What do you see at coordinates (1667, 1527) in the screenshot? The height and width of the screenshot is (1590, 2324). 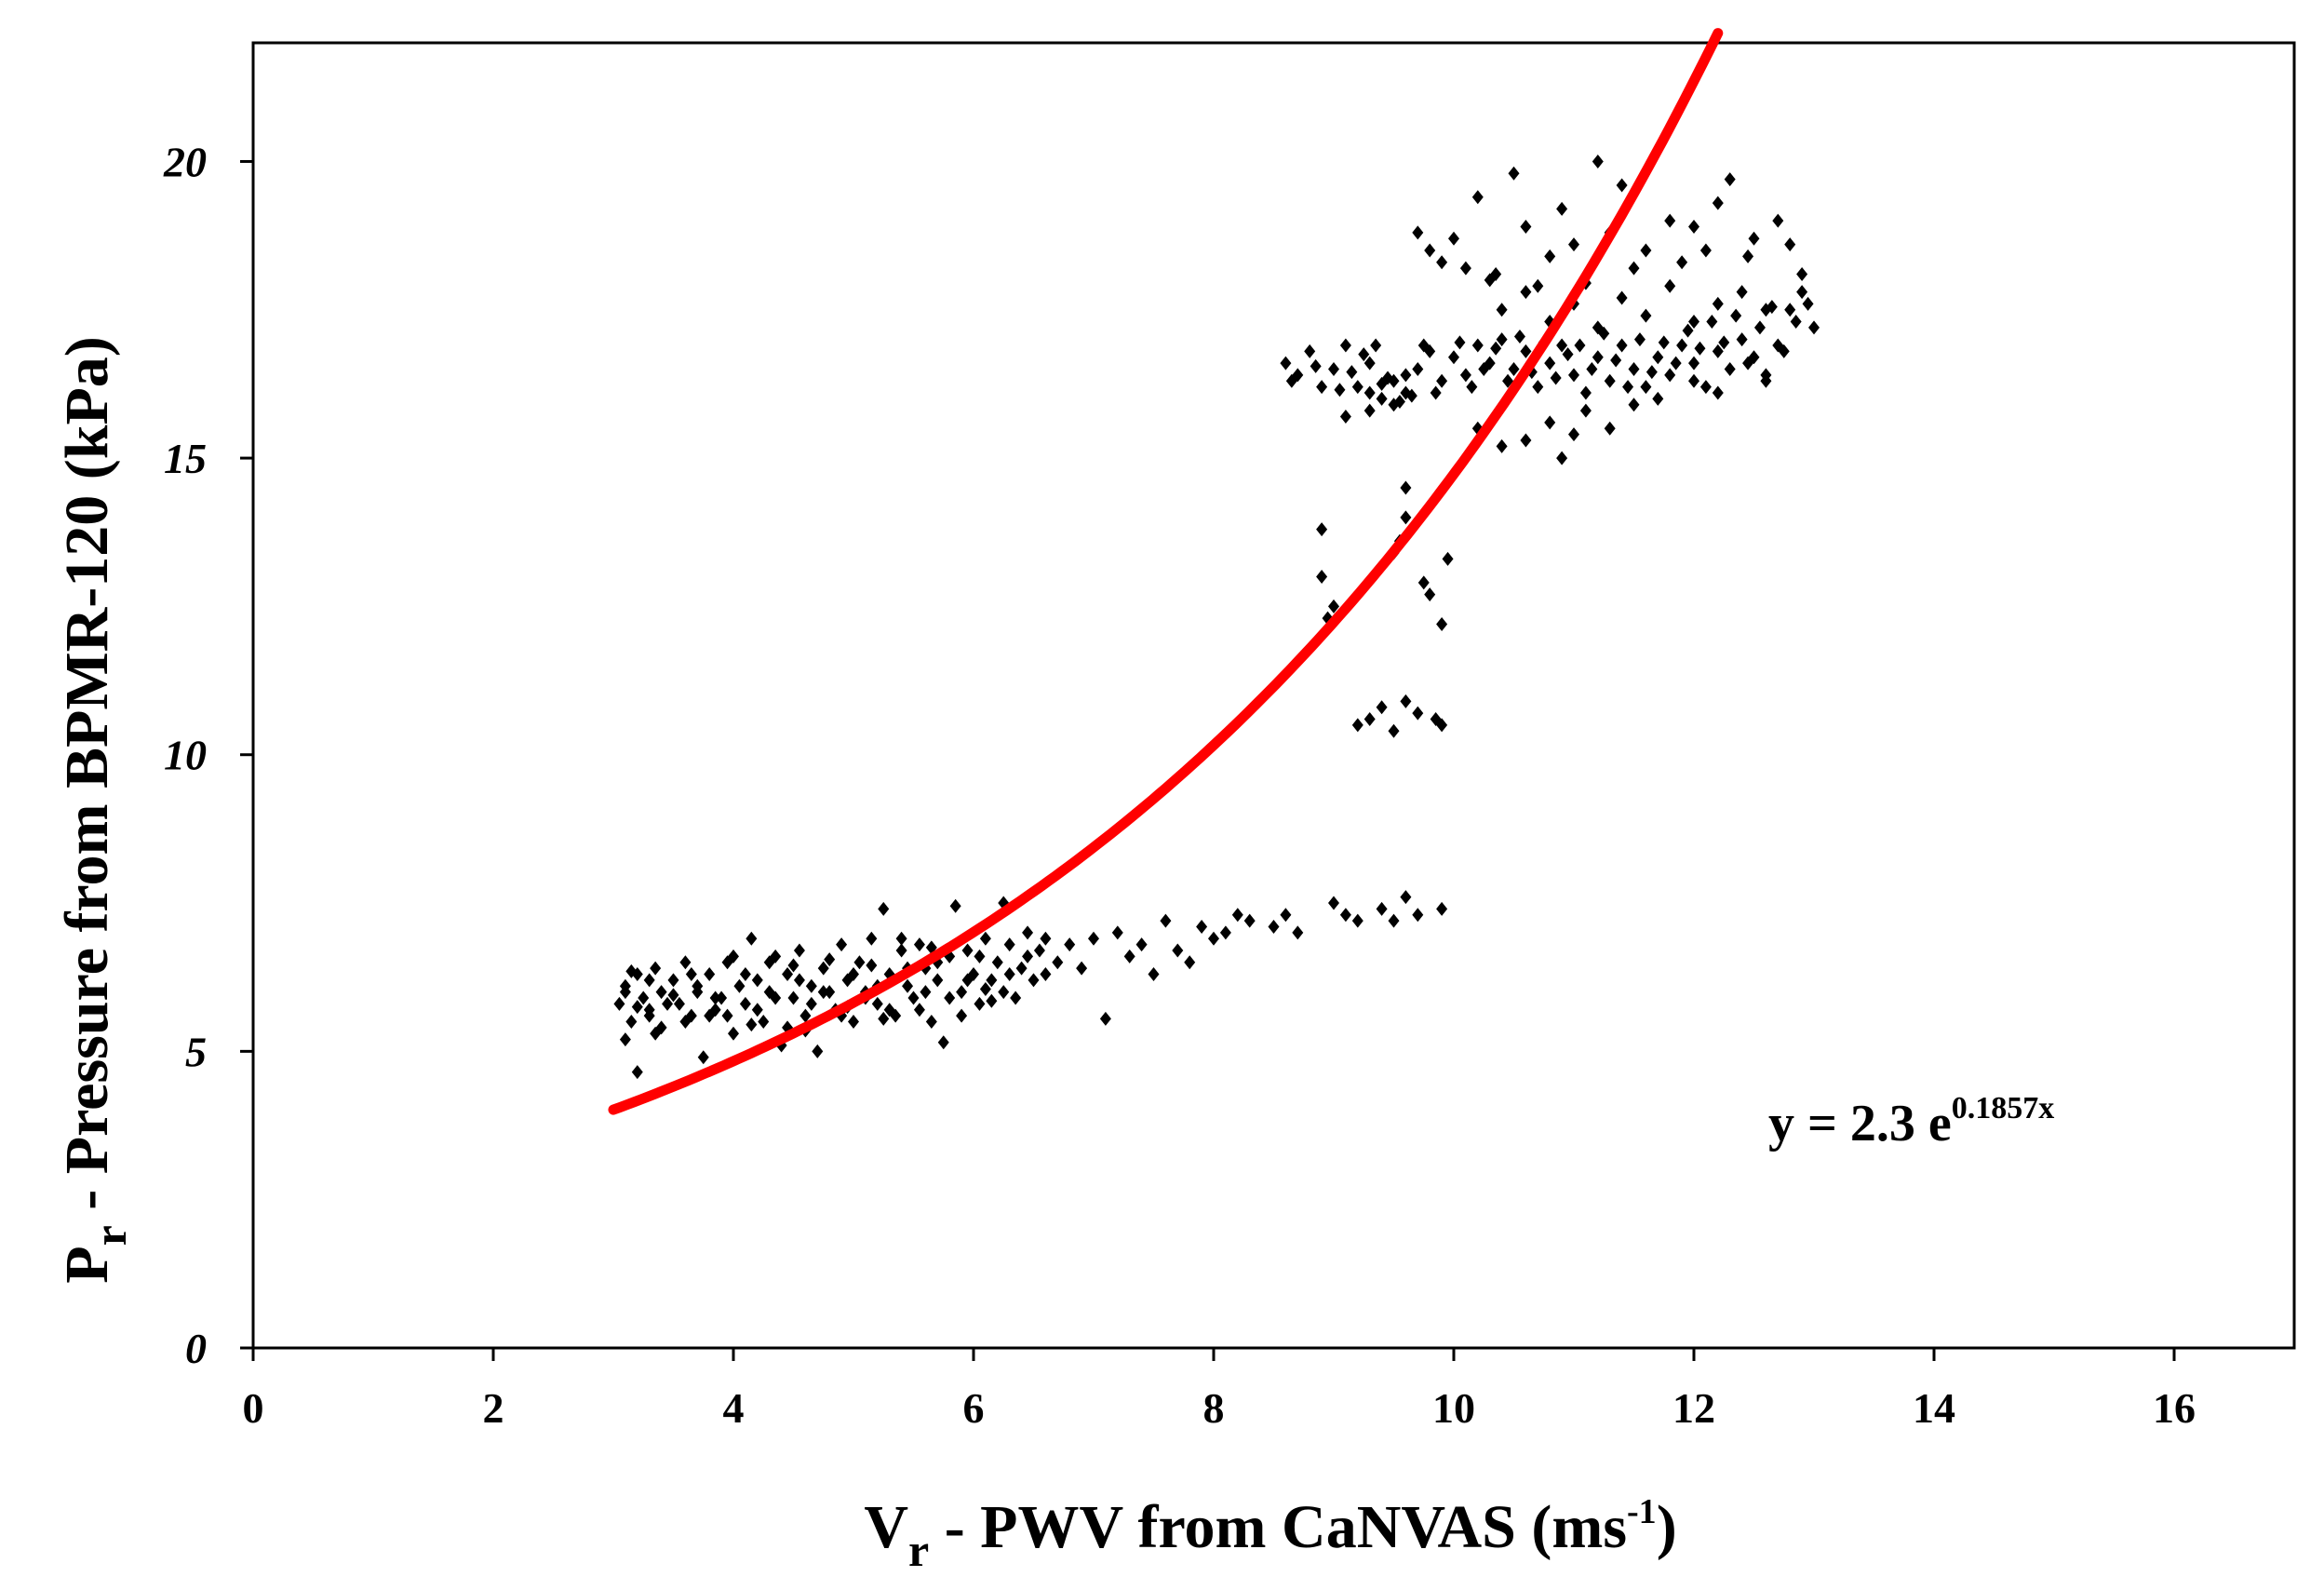 I see `x-axis-title-end: )` at bounding box center [1667, 1527].